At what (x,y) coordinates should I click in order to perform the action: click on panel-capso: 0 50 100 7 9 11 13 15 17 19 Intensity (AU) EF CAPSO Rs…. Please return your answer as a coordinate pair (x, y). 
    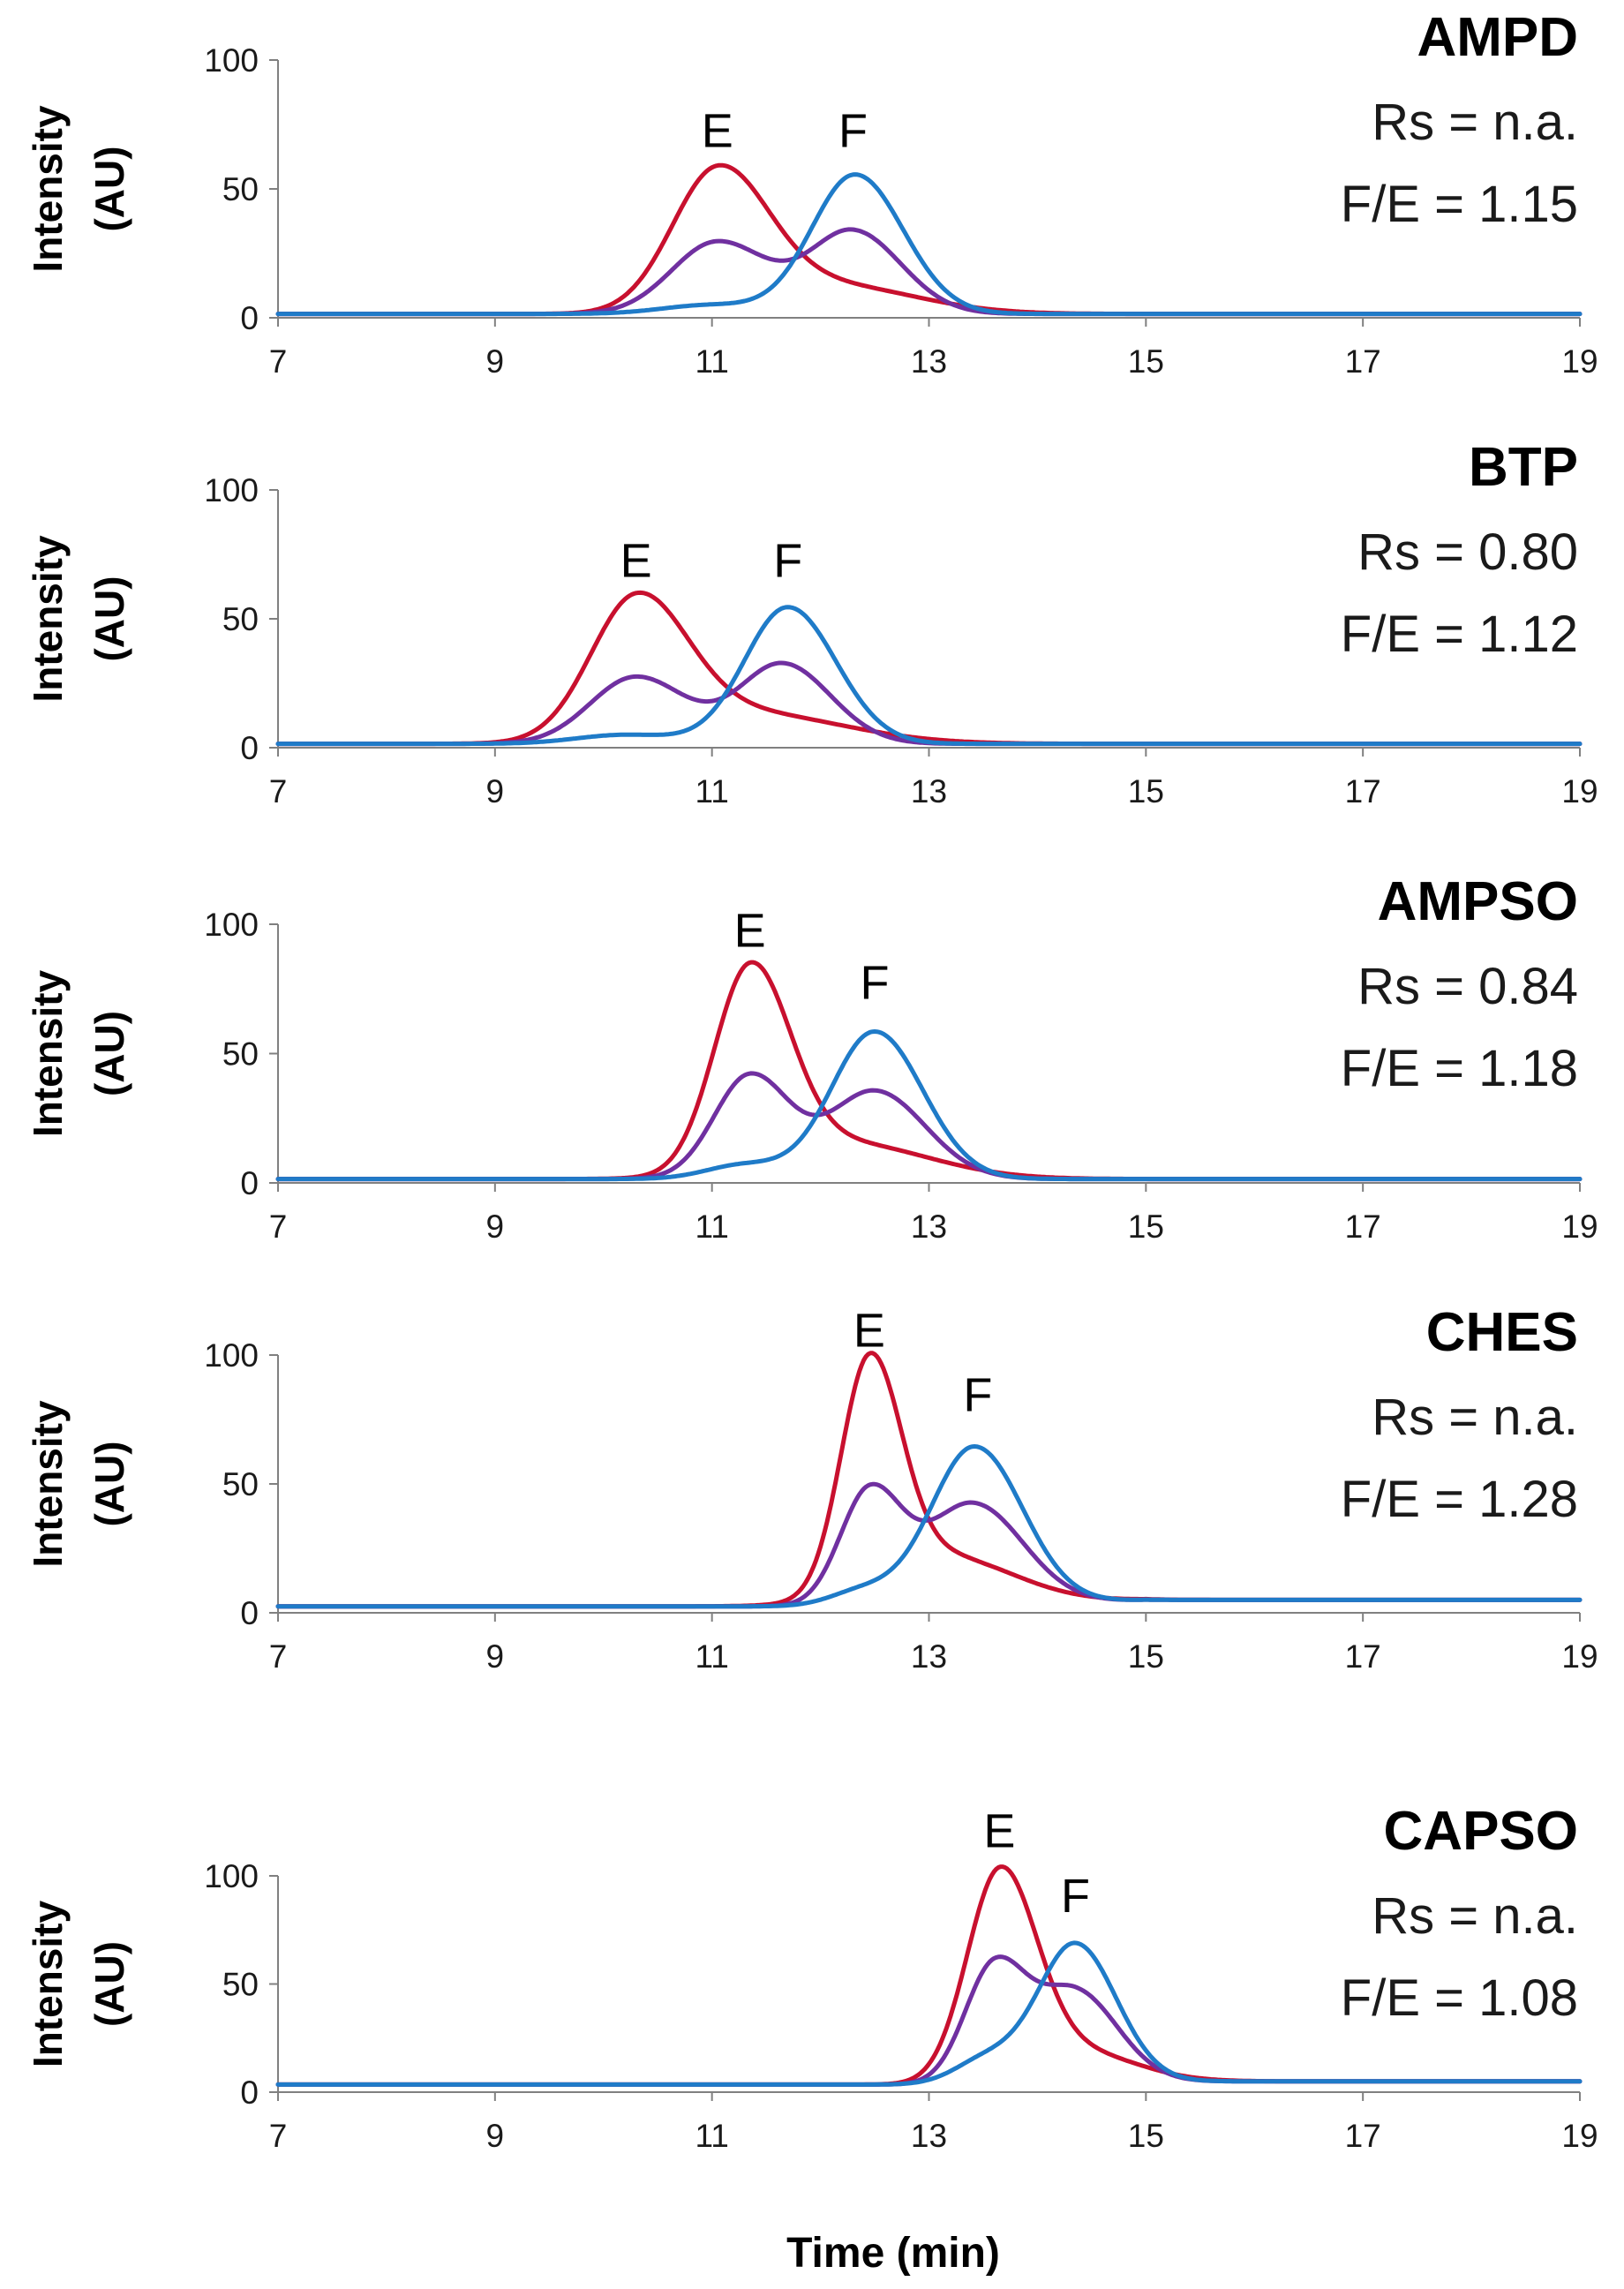
    Looking at the image, I should click on (811, 1977).